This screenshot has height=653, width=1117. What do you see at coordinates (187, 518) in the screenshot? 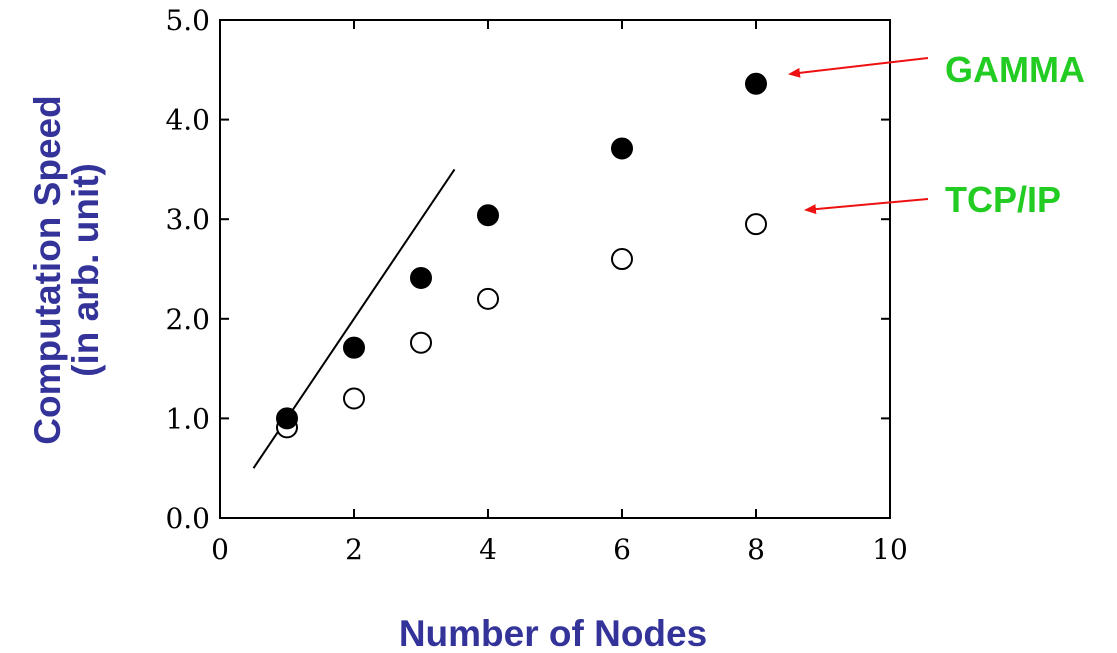
I see `y-tick-label: 0.0` at bounding box center [187, 518].